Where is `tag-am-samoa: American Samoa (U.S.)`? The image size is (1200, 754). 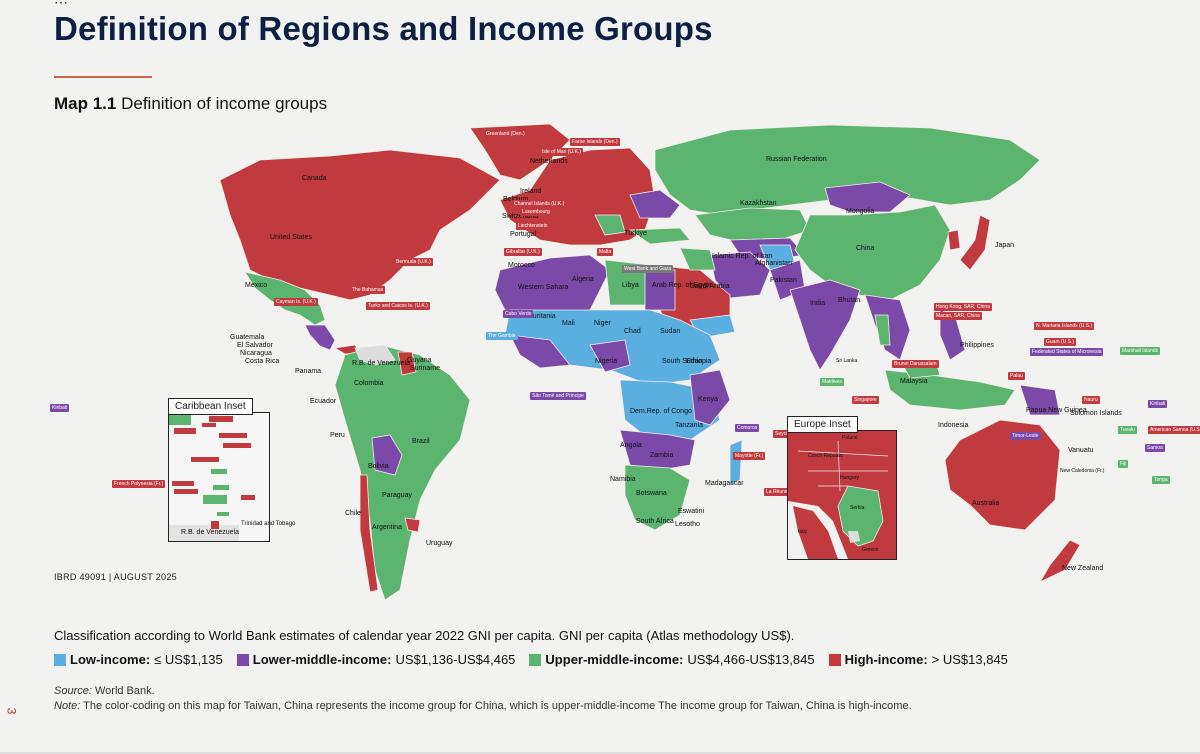
tag-am-samoa: American Samoa (U.S.) is located at coordinates (1174, 430).